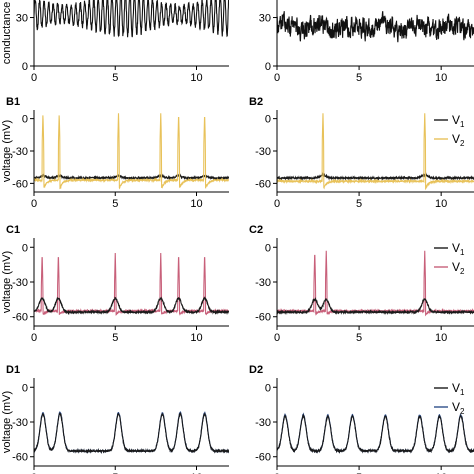  I want to click on panel-C1: 0 5 10 0 -30 -60 C1 voltage (mV), so click(115, 284).